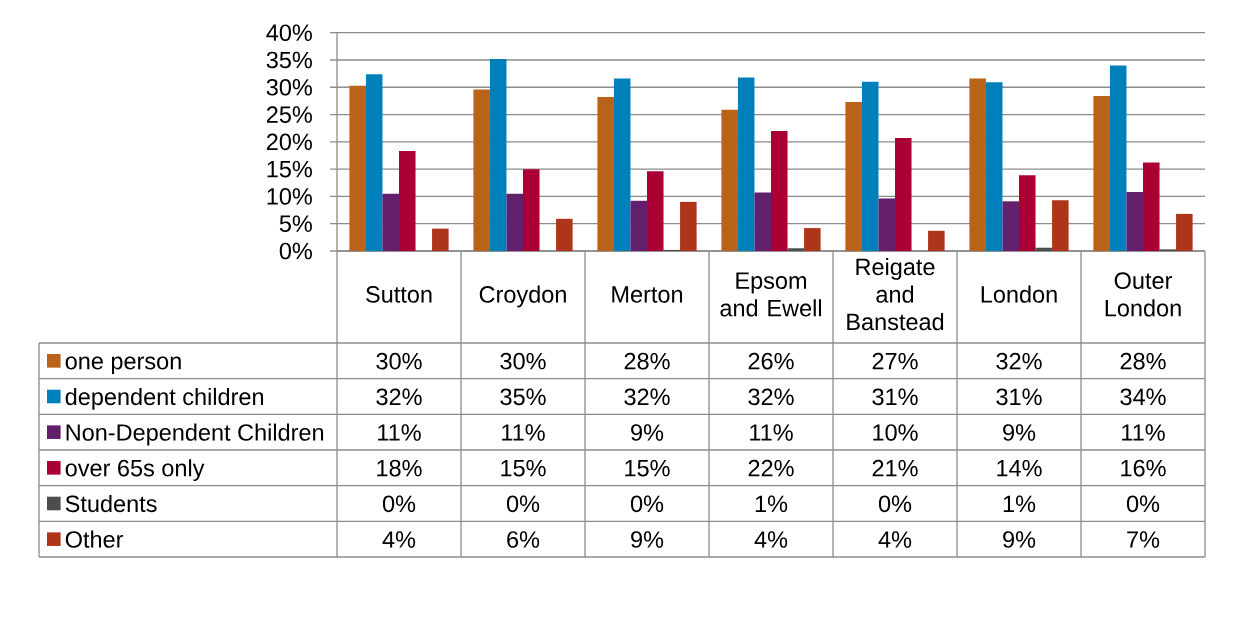  I want to click on legend-label: one person, so click(123, 365).